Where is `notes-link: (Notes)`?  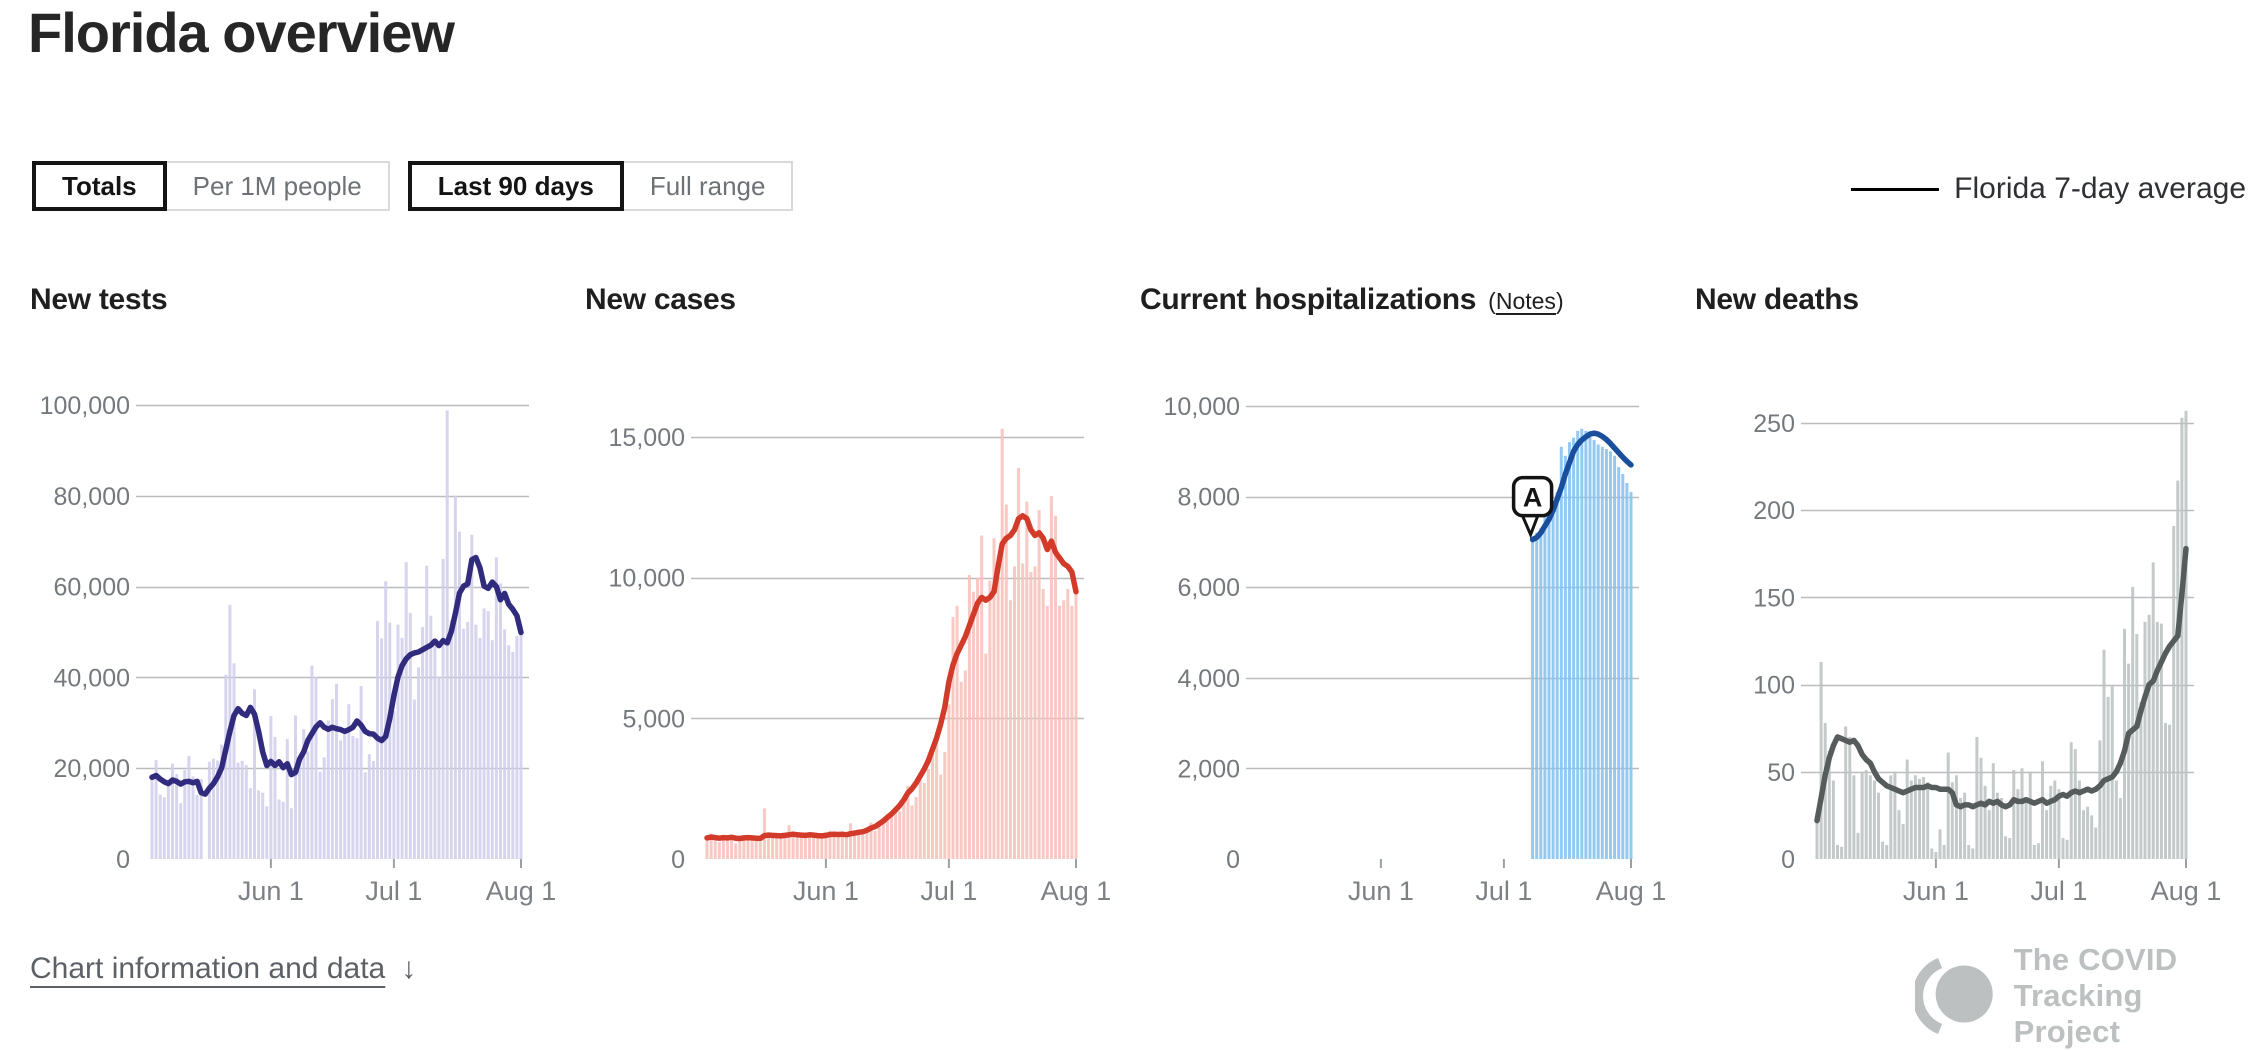 notes-link: (Notes) is located at coordinates (1525, 301).